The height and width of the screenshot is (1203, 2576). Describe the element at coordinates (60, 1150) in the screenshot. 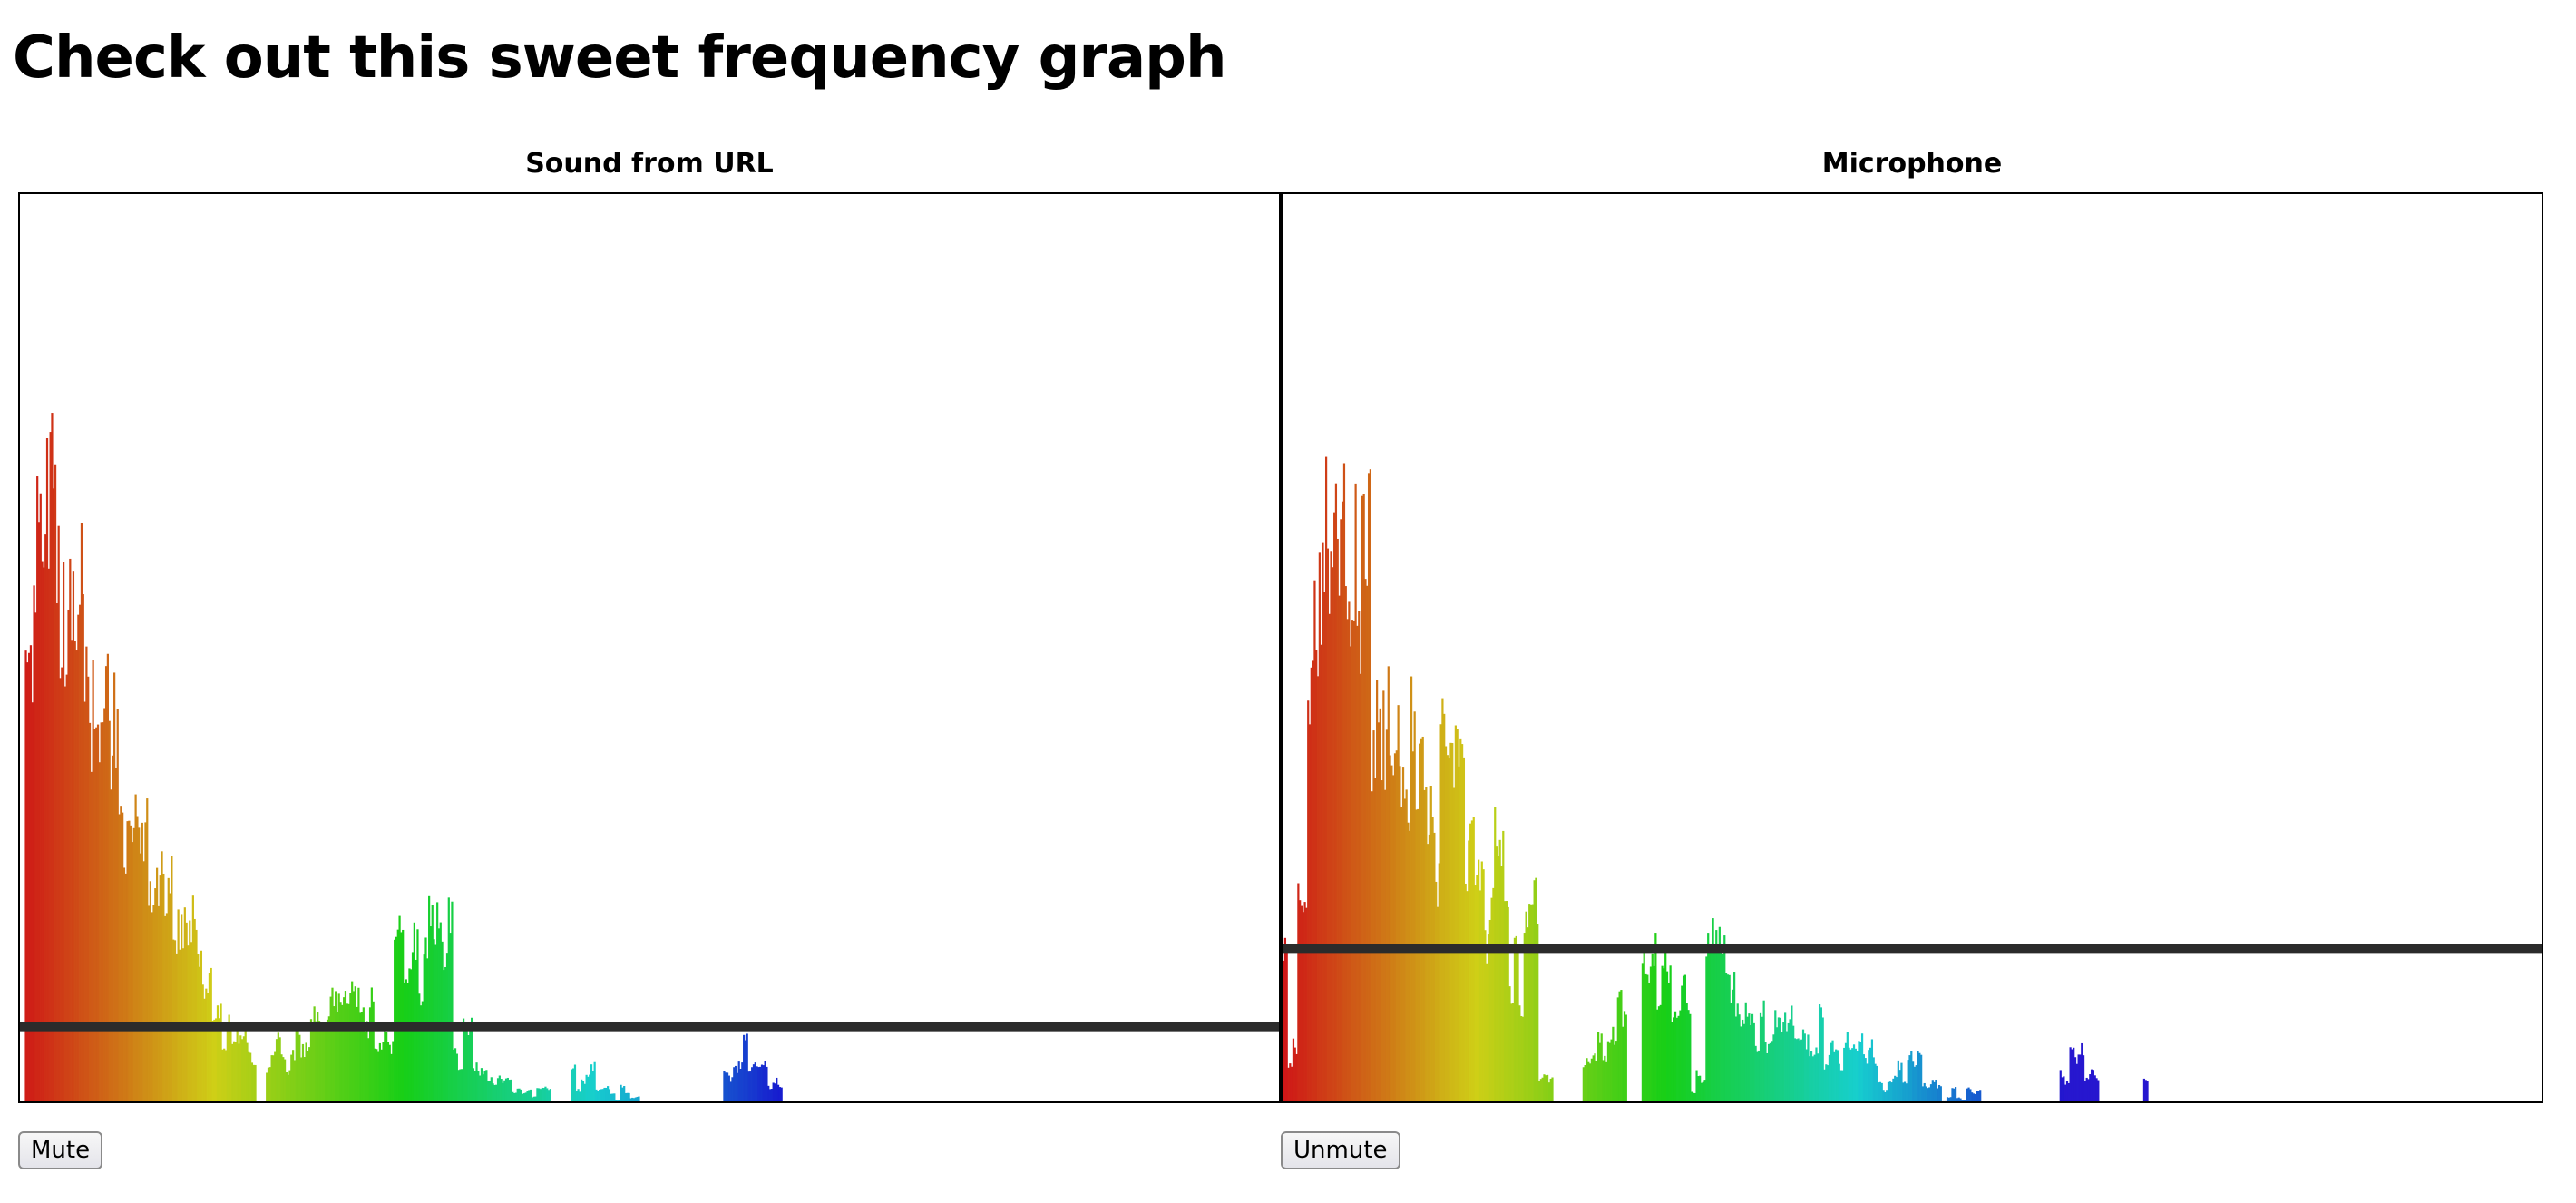

I see `mute-button: Mute` at that location.